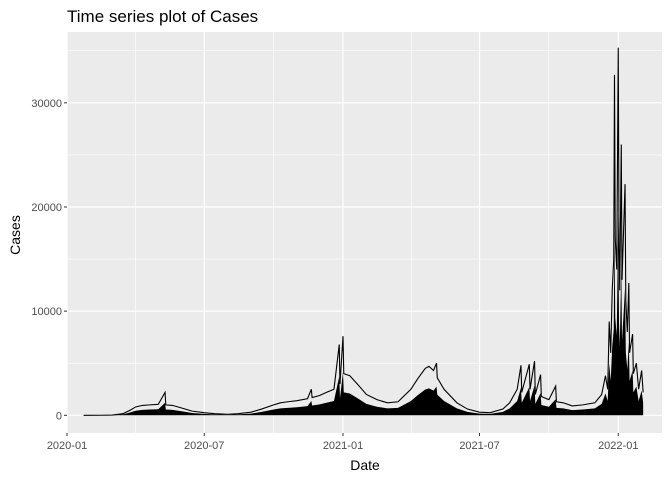 The width and height of the screenshot is (672, 480). I want to click on x-tick-label: 2020-07, so click(204, 446).